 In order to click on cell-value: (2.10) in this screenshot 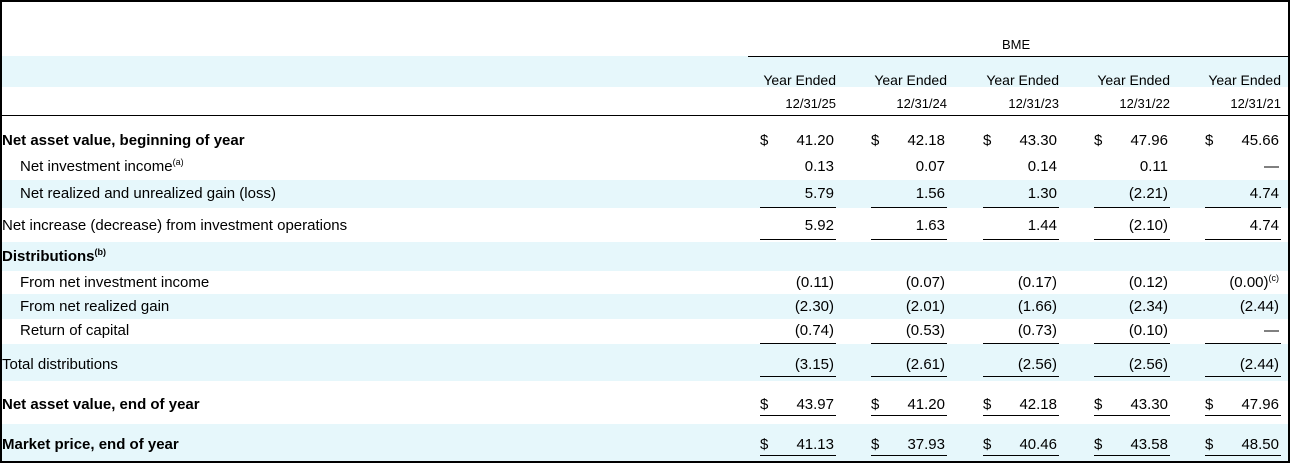, I will do `click(1148, 225)`.